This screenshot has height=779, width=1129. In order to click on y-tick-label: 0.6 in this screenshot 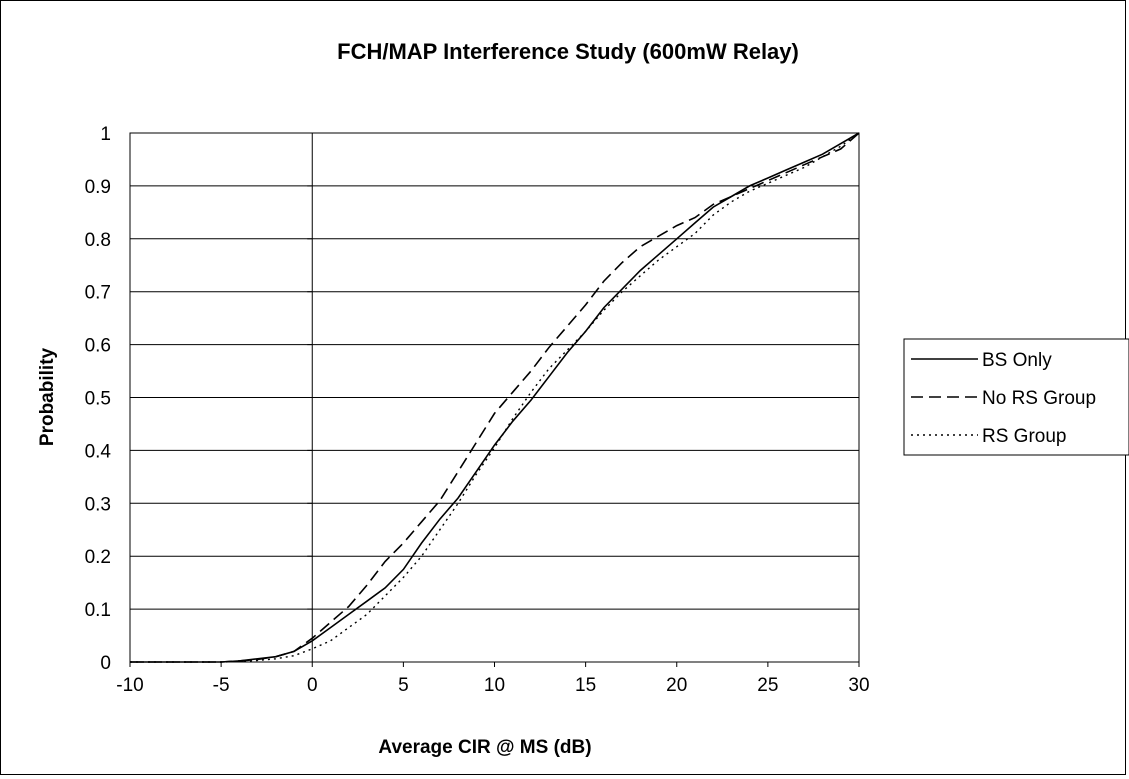, I will do `click(98, 346)`.